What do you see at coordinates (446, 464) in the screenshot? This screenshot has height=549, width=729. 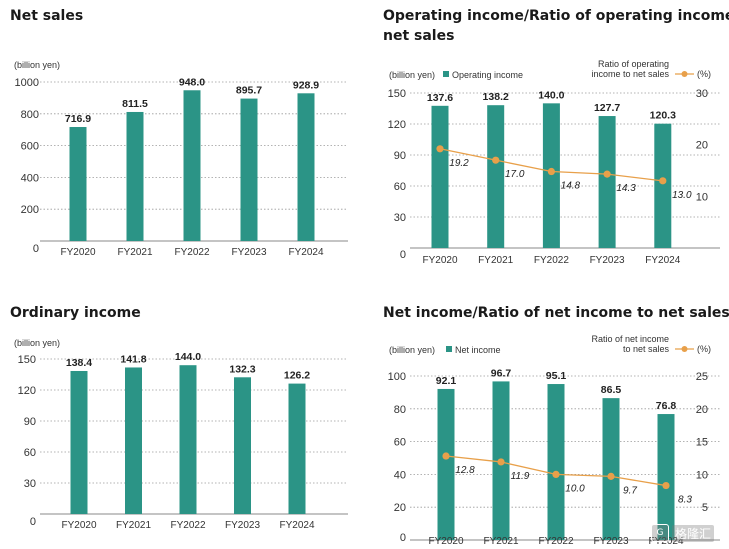 I see `bar-3-fy2020` at bounding box center [446, 464].